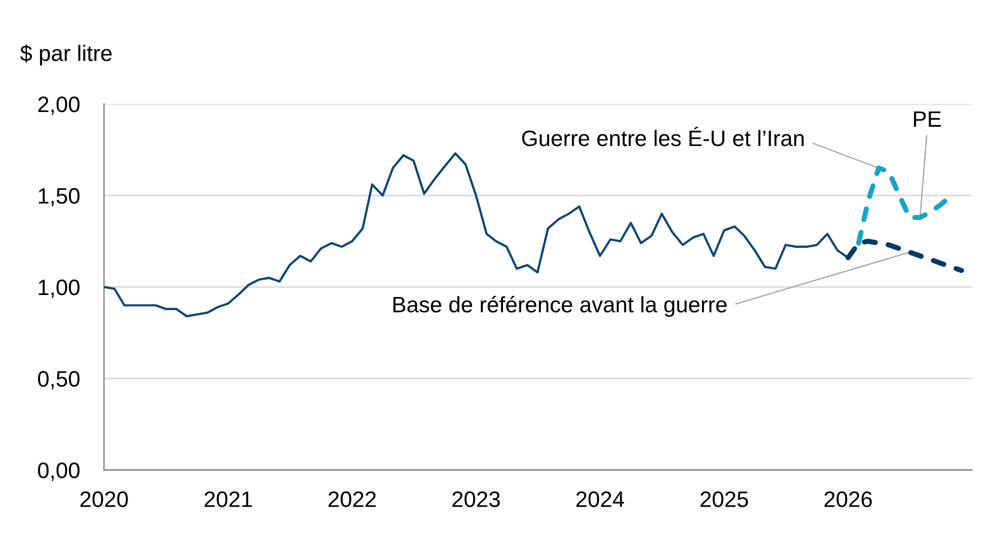 This screenshot has height=558, width=992. I want to click on annotation: Guerre entre les É-U et l’Iran, so click(663, 136).